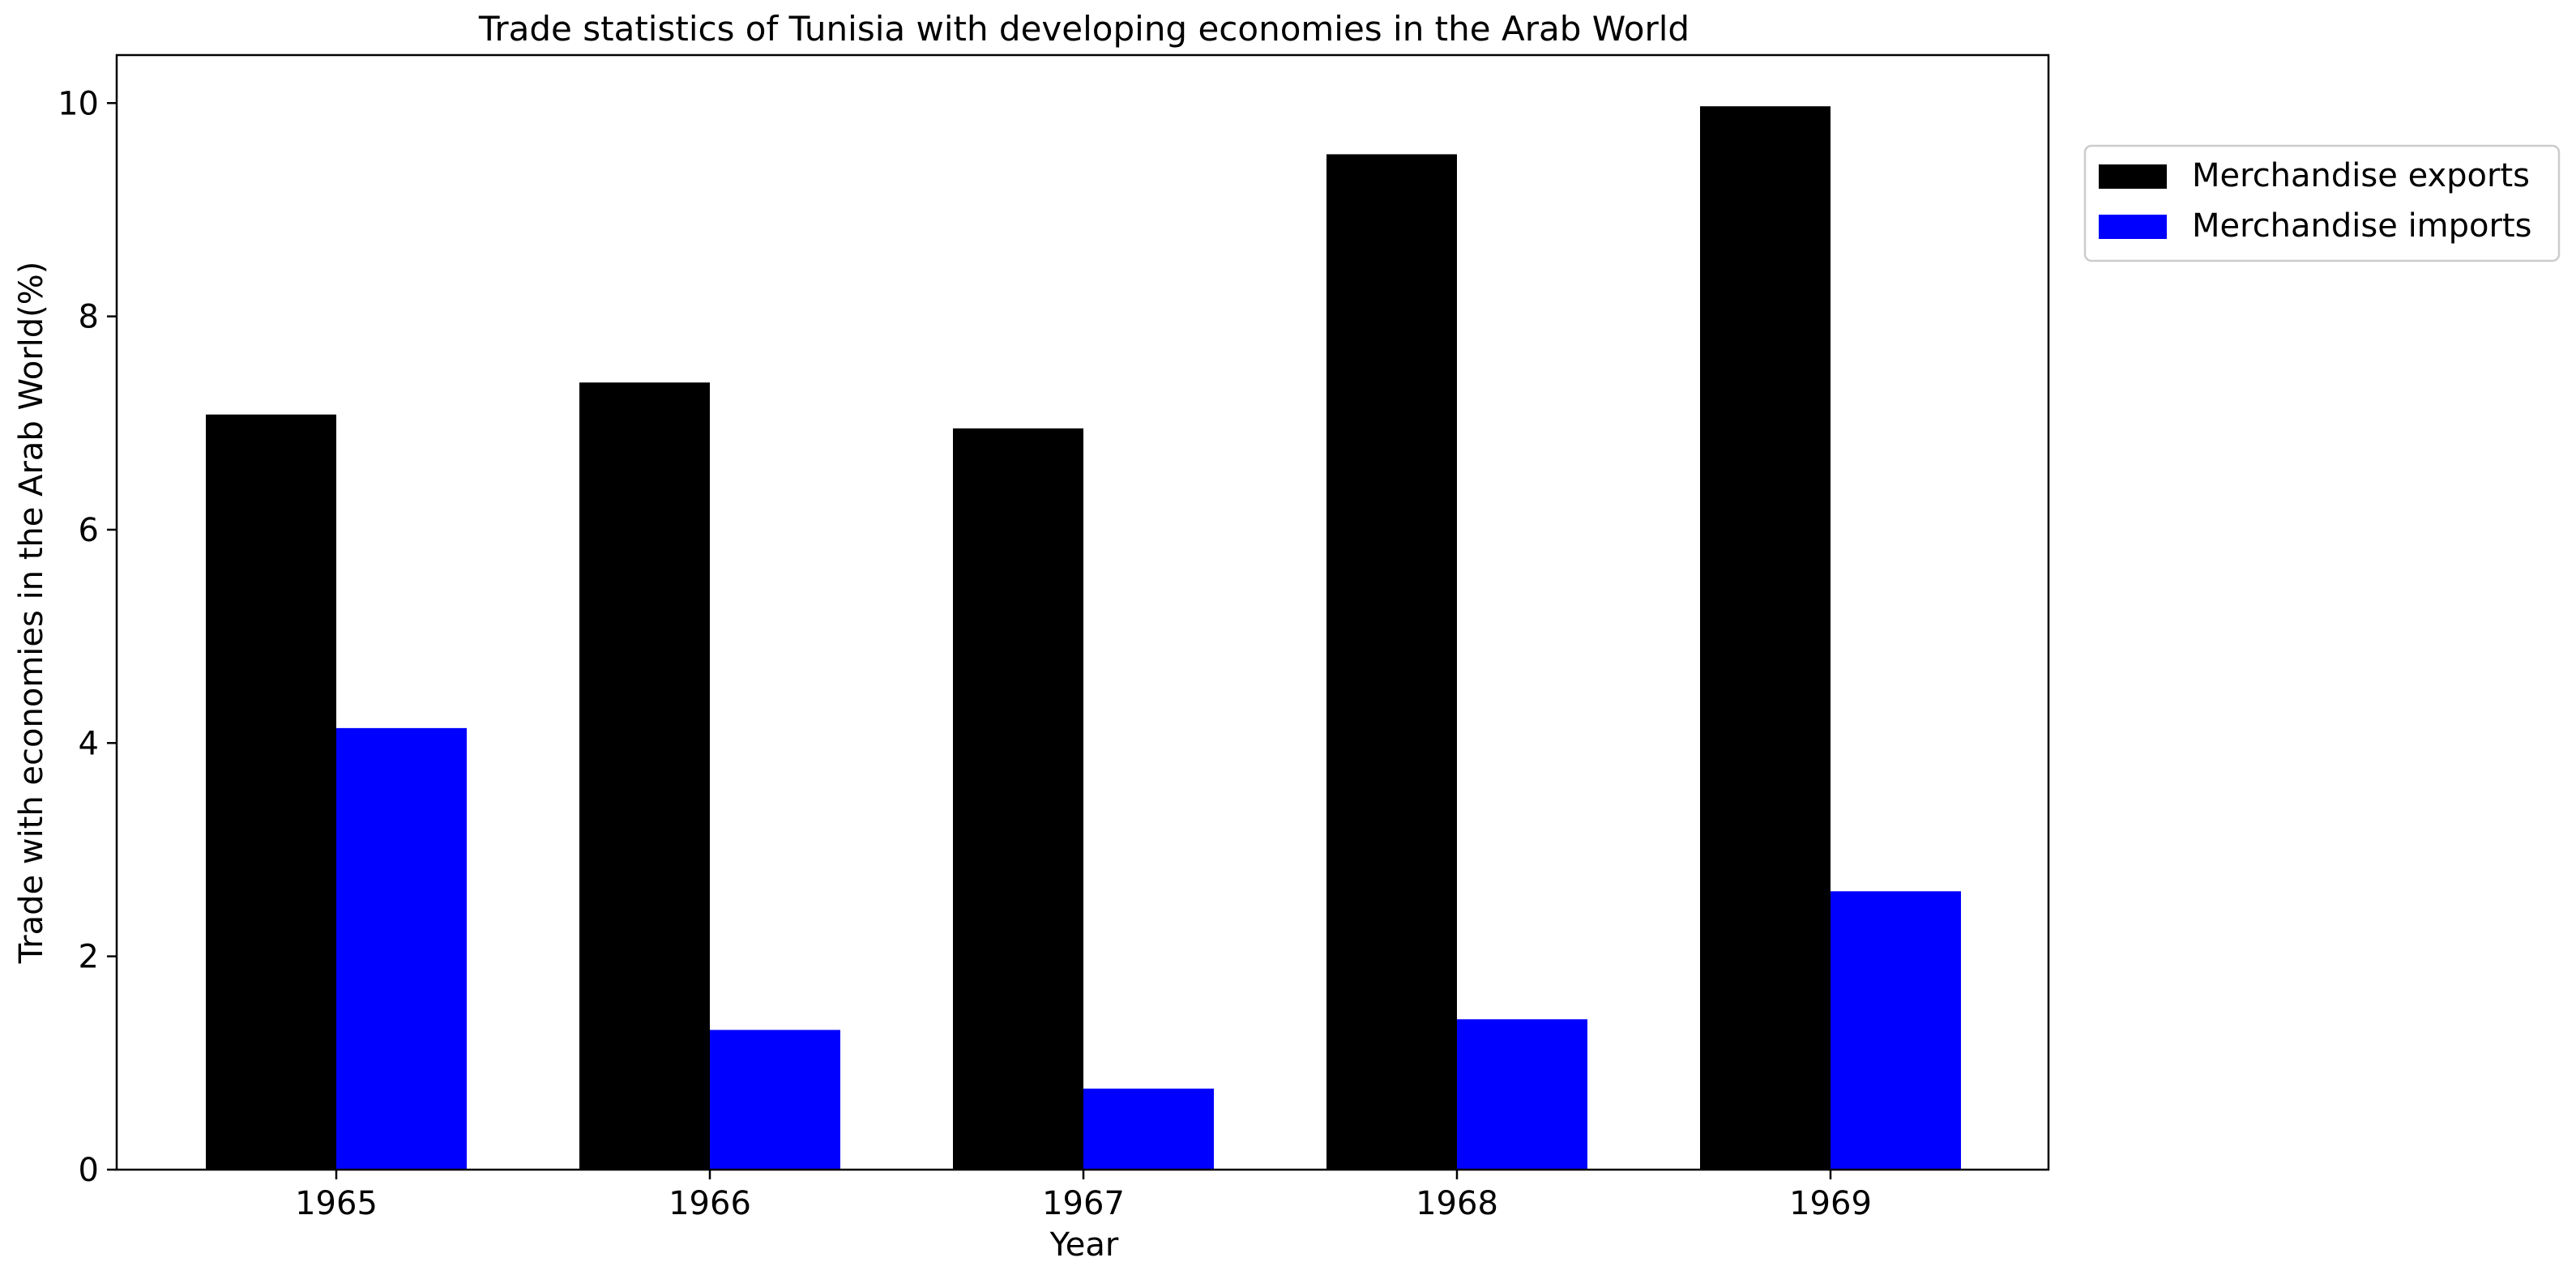 This screenshot has height=1279, width=2576. What do you see at coordinates (2361, 175) in the screenshot?
I see `legend-label-exports: Merchandise exports` at bounding box center [2361, 175].